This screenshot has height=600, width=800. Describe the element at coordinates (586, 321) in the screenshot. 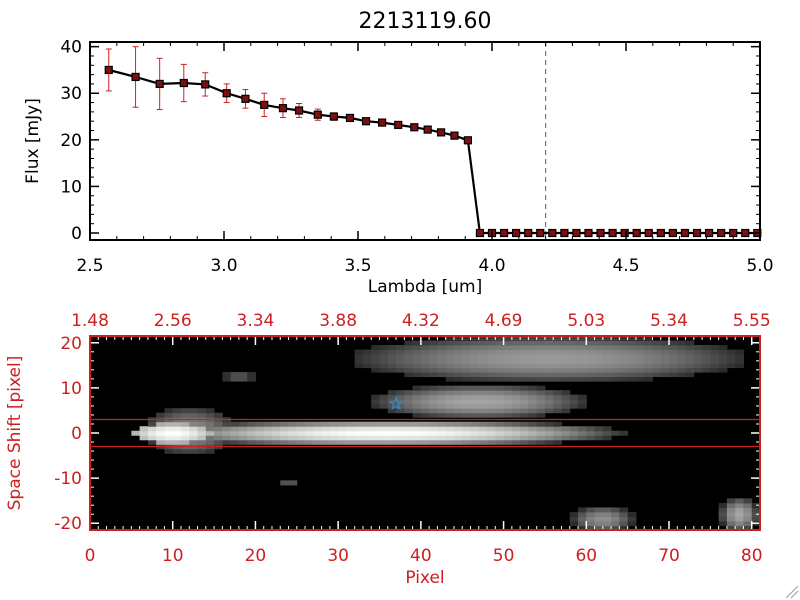

I see `wavelength-tick-label: 5.03` at that location.